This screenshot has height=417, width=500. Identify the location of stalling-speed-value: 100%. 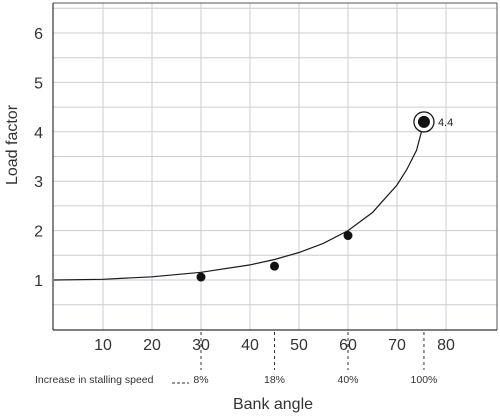
(424, 380).